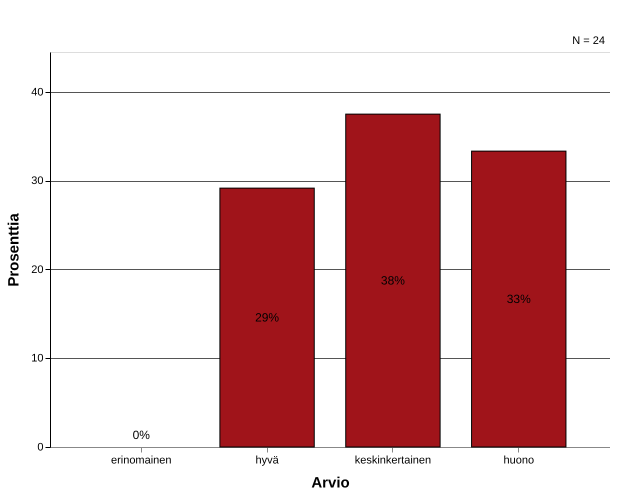  Describe the element at coordinates (141, 460) in the screenshot. I see `x-tick-label: erinomainen` at that location.